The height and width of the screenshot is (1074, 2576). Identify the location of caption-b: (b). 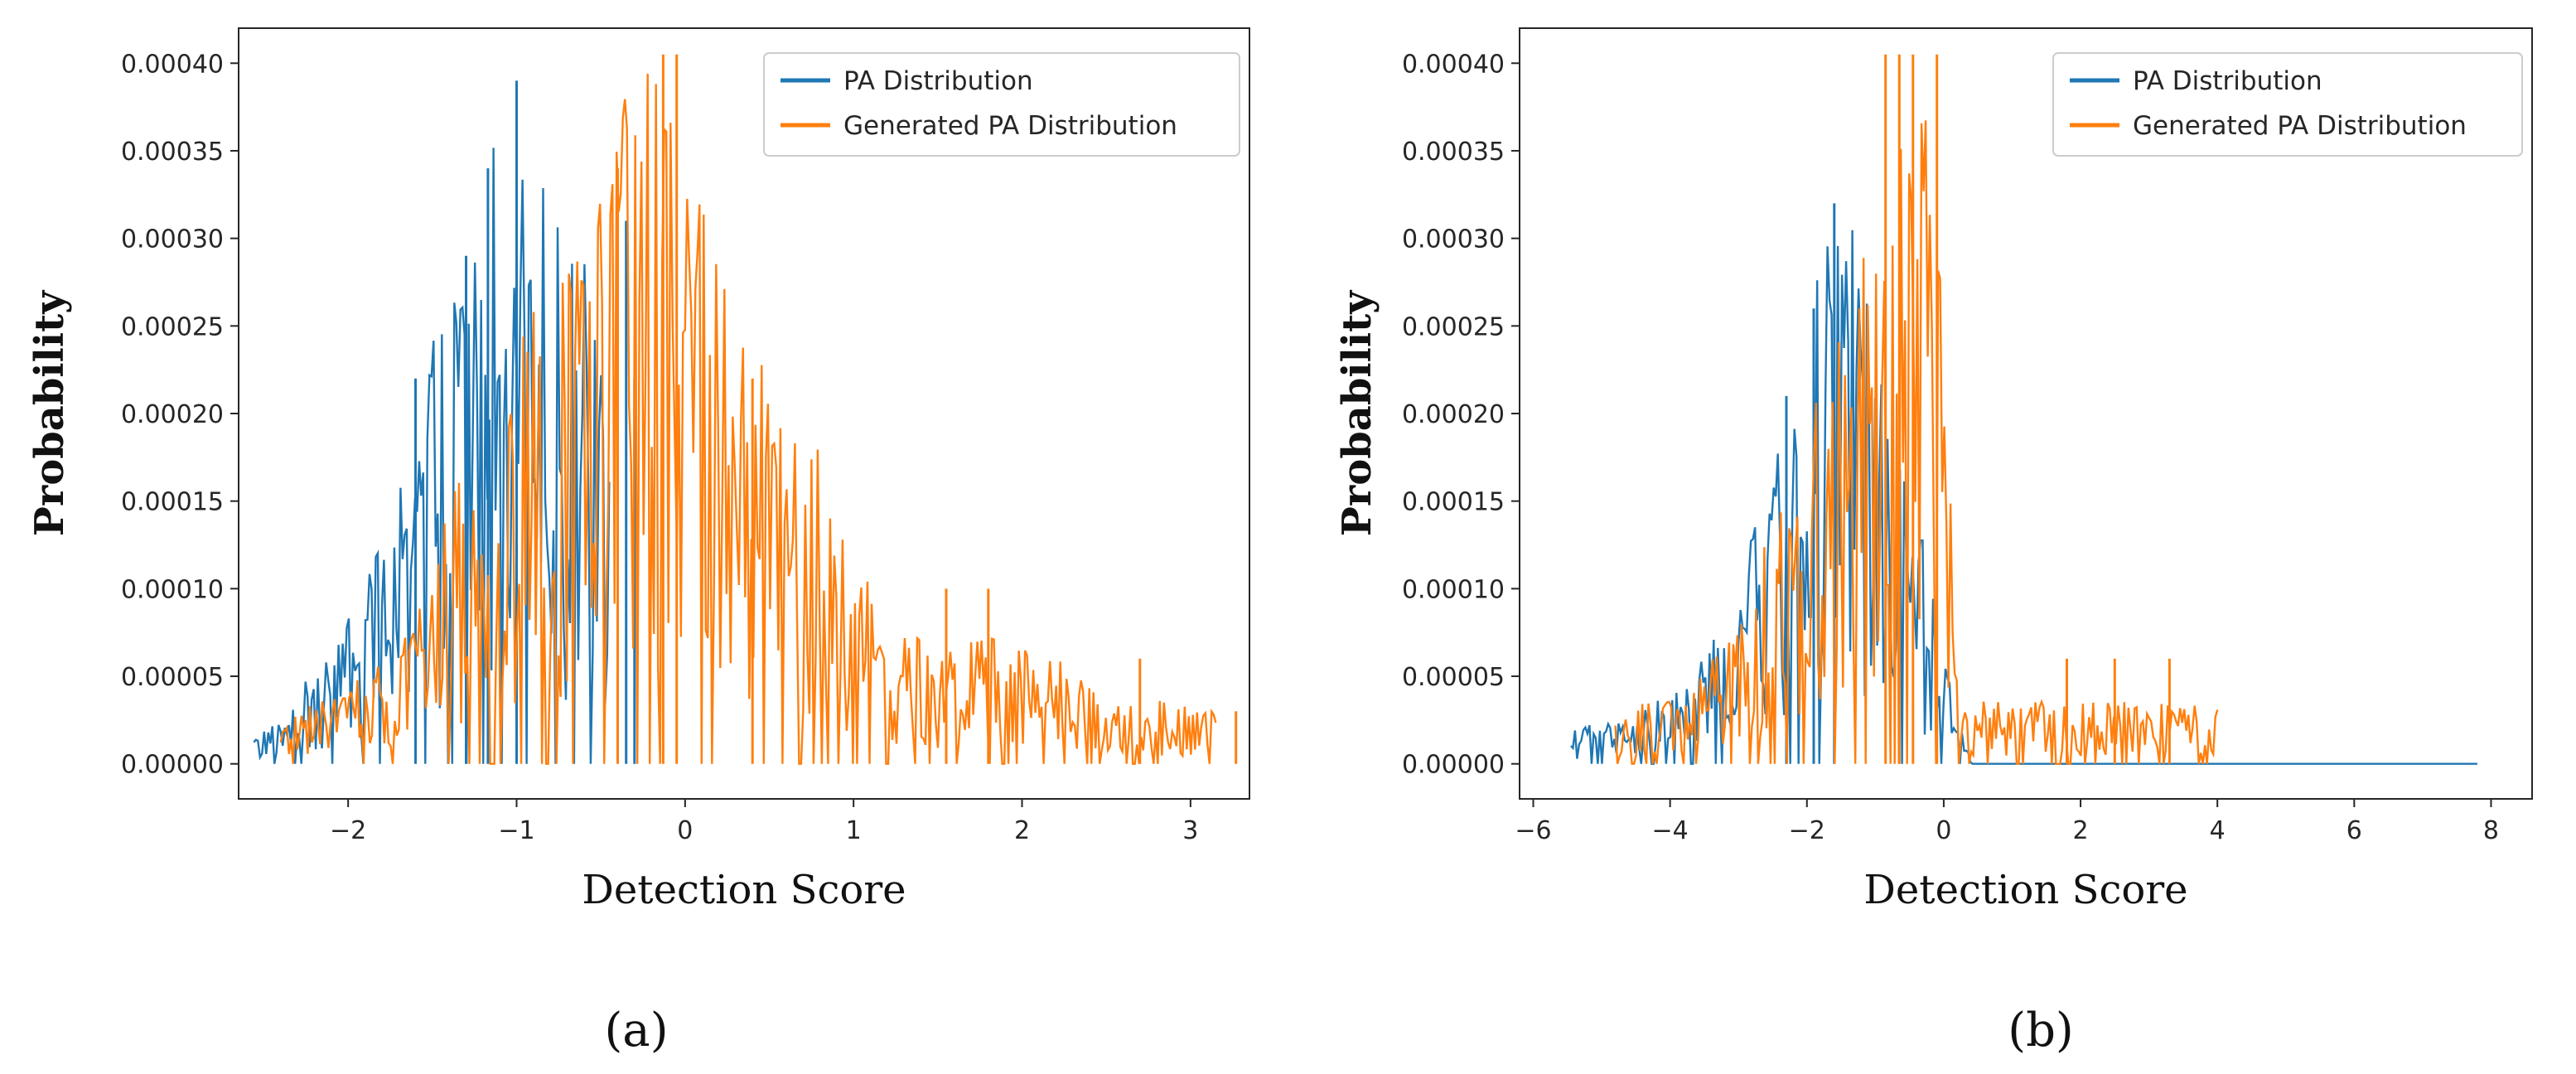
(2041, 1030).